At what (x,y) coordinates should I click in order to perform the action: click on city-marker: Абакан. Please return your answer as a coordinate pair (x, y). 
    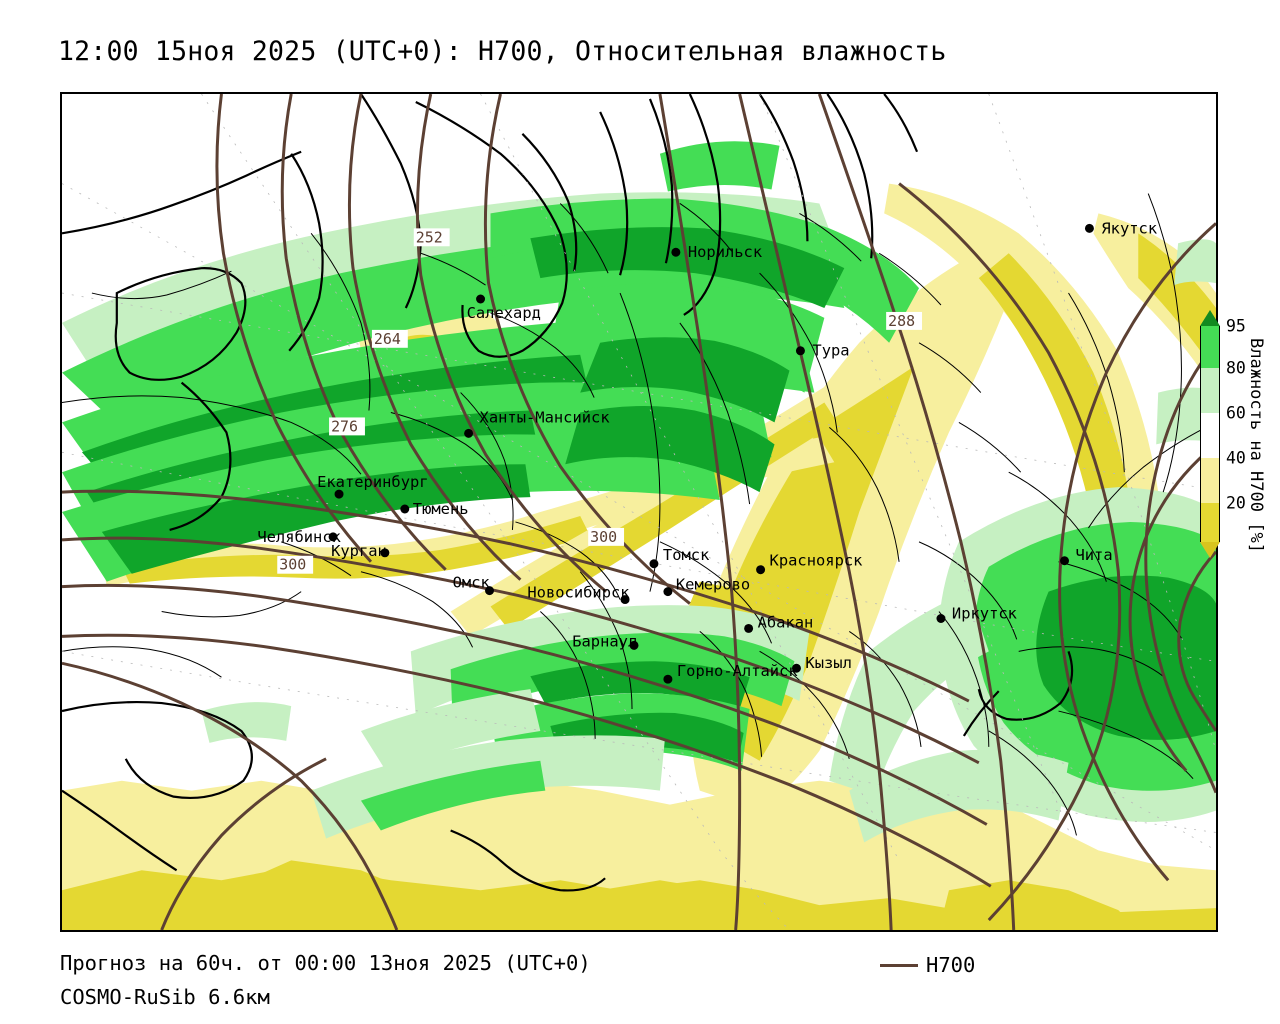
    Looking at the image, I should click on (779, 623).